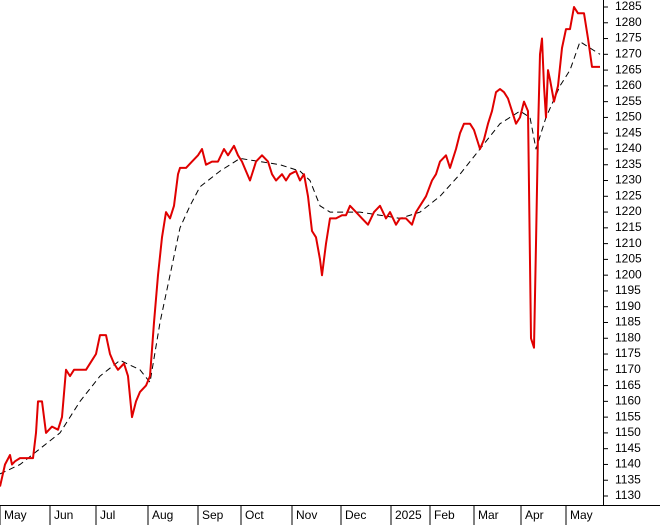  What do you see at coordinates (107, 515) in the screenshot?
I see `x-tick-label: Jul` at bounding box center [107, 515].